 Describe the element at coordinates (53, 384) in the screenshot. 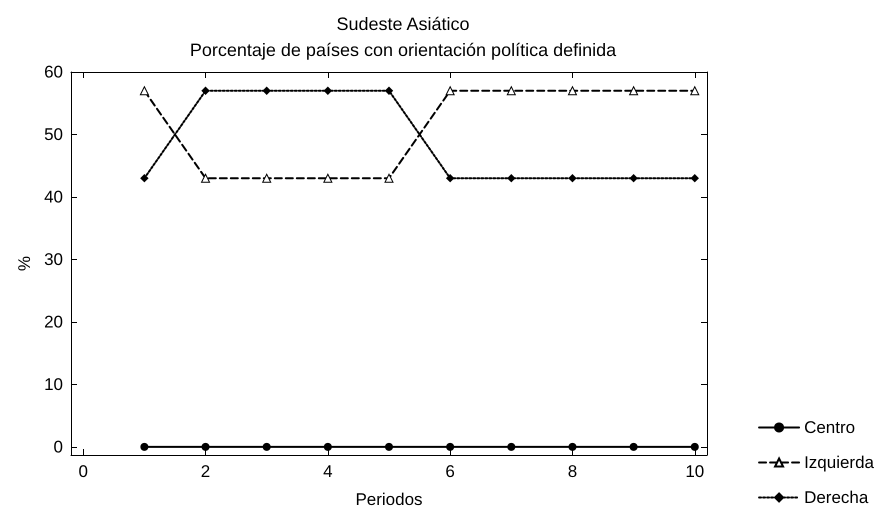

I see `y-tick-label: 10` at that location.